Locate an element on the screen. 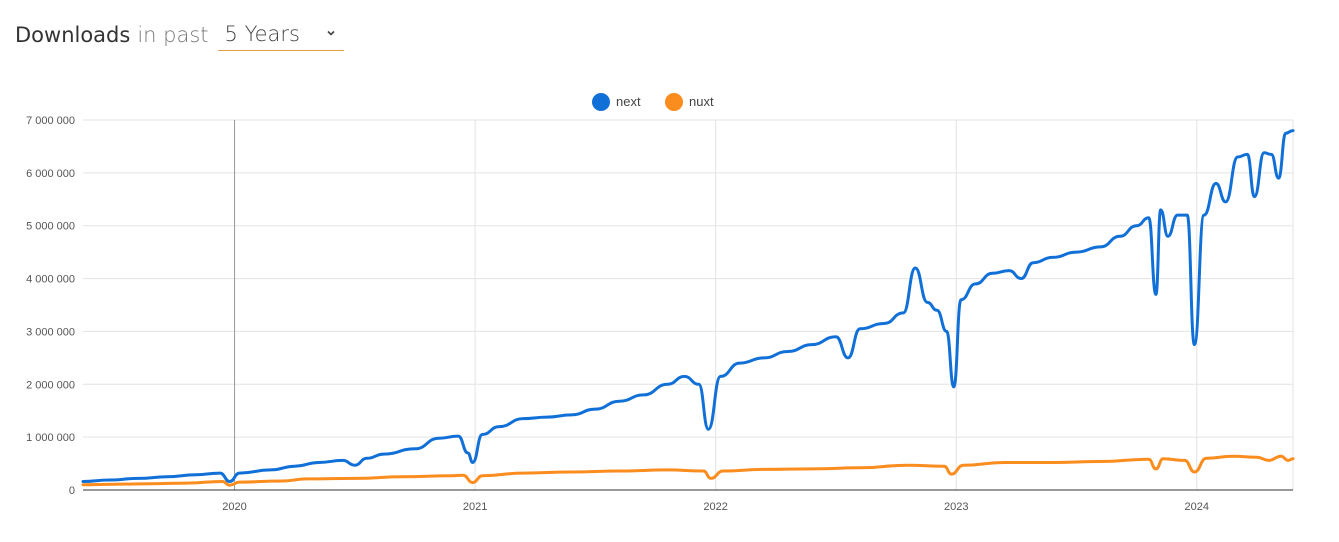 Image resolution: width=1339 pixels, height=542 pixels. header-connector: in past is located at coordinates (173, 35).